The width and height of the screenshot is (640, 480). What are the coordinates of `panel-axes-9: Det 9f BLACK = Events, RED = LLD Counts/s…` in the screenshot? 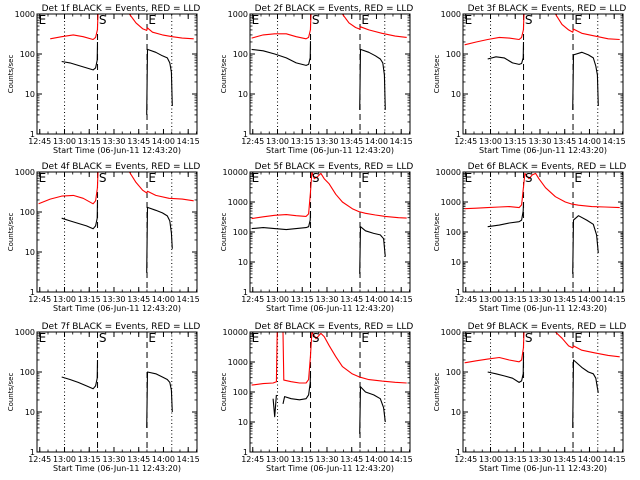 It's located at (529, 397).